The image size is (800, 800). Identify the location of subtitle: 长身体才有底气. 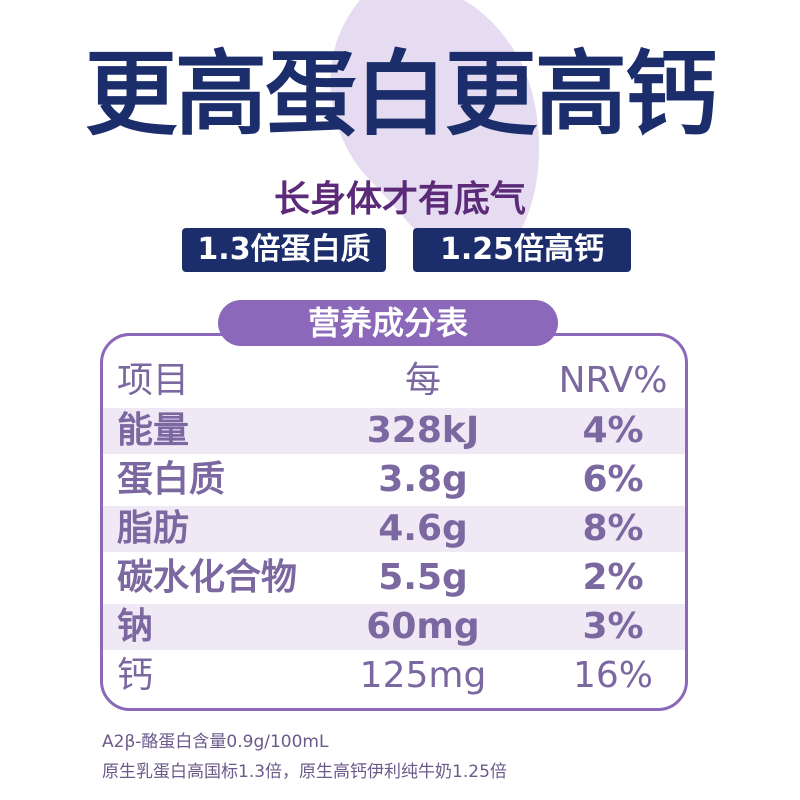
(399, 199).